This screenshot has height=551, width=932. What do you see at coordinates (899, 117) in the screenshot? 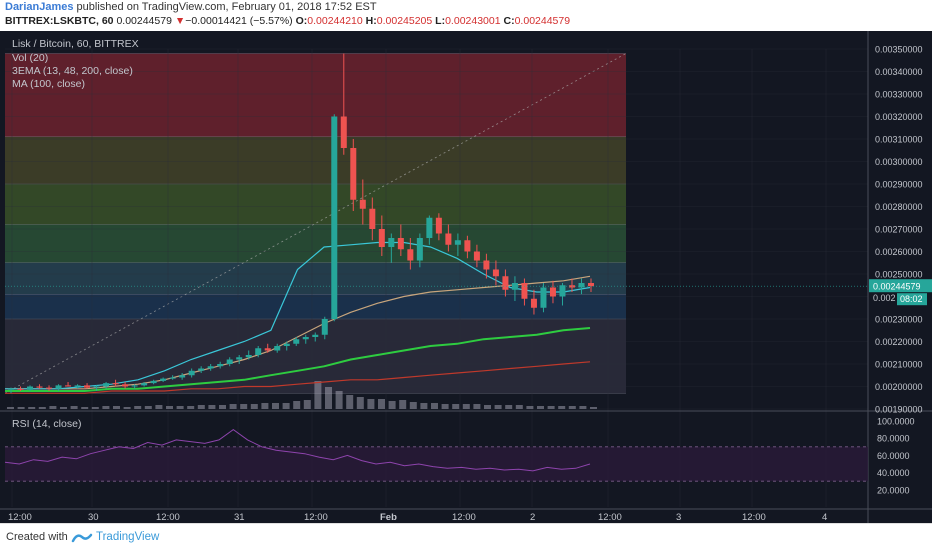
I see `price-tick-label: 0.00320000` at bounding box center [899, 117].